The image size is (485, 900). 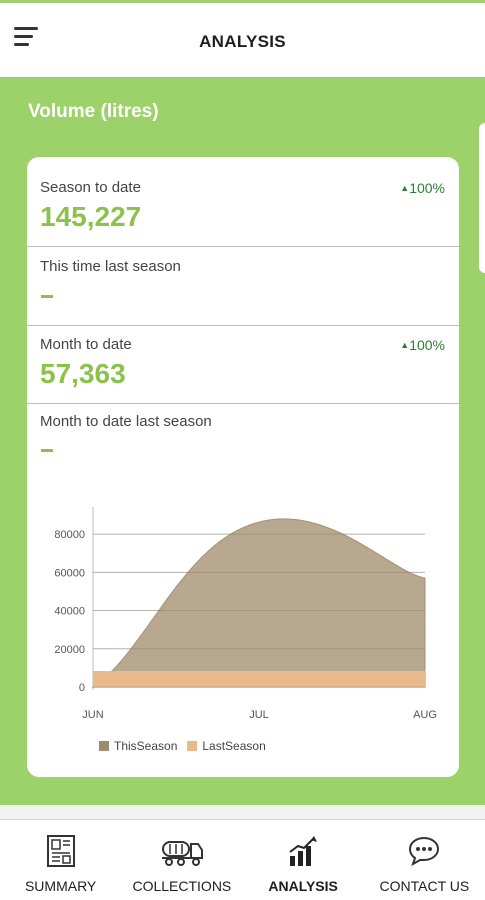 What do you see at coordinates (47, 450) in the screenshot?
I see `month-last-season-empty-dash` at bounding box center [47, 450].